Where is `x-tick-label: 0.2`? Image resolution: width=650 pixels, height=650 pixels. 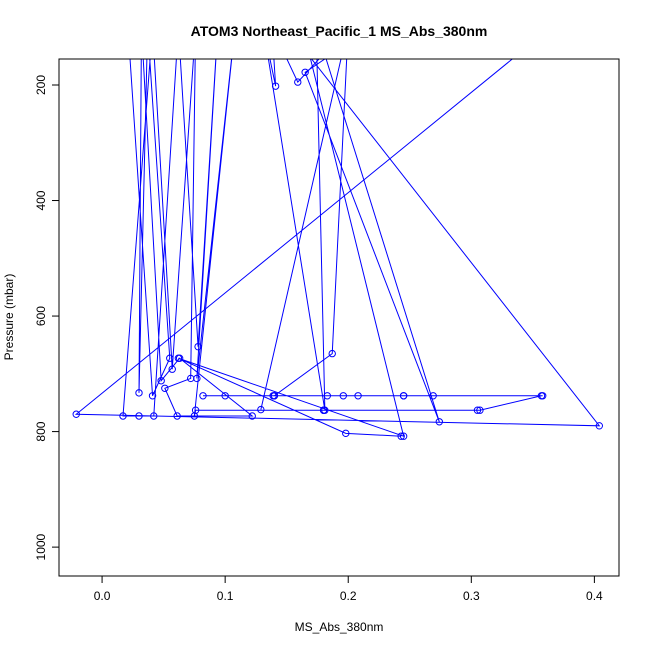 x-tick-label: 0.2 is located at coordinates (348, 596).